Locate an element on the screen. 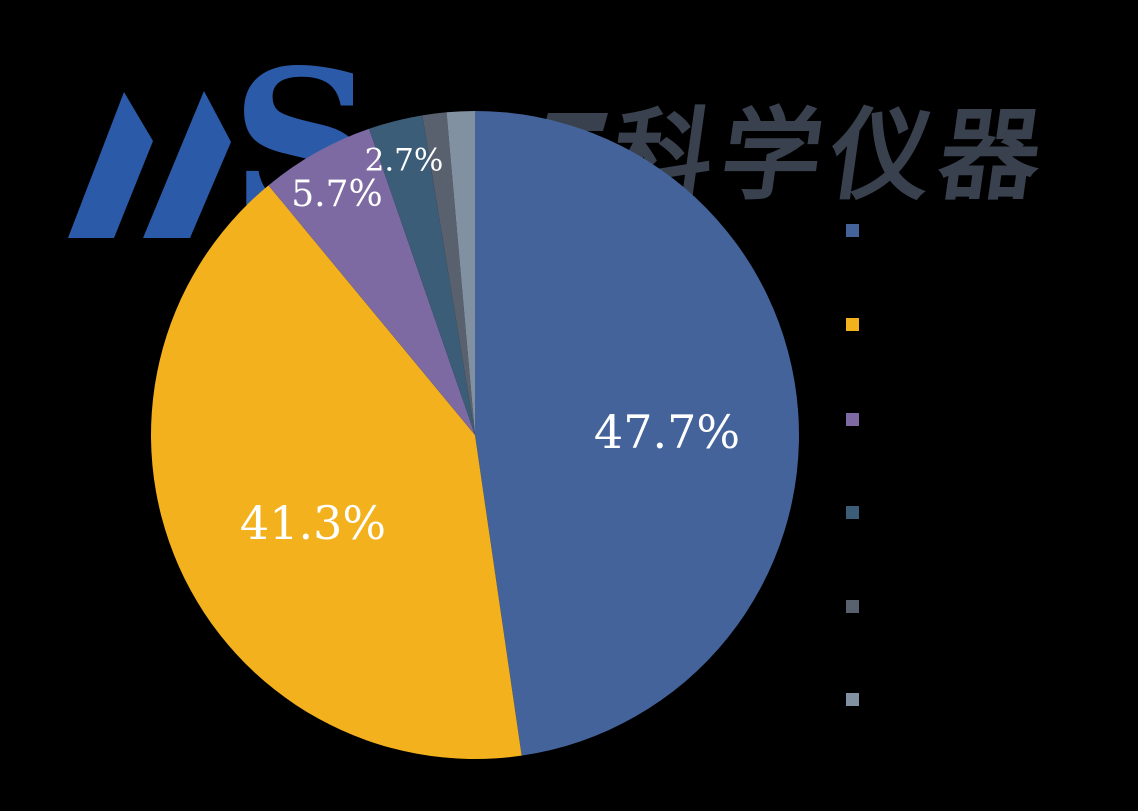 This screenshot has height=811, width=1138. slice-label: 41.3% is located at coordinates (313, 523).